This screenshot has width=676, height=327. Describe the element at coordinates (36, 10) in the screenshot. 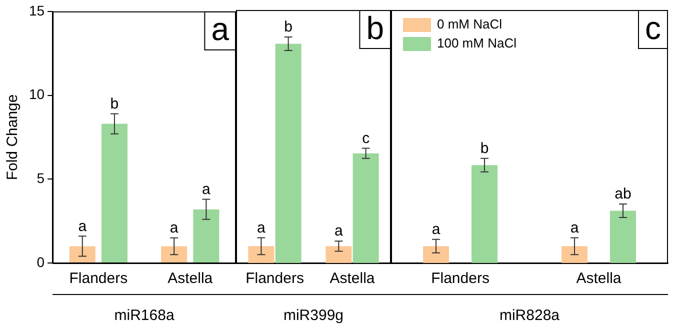

I see `y-tick-label: 15` at that location.